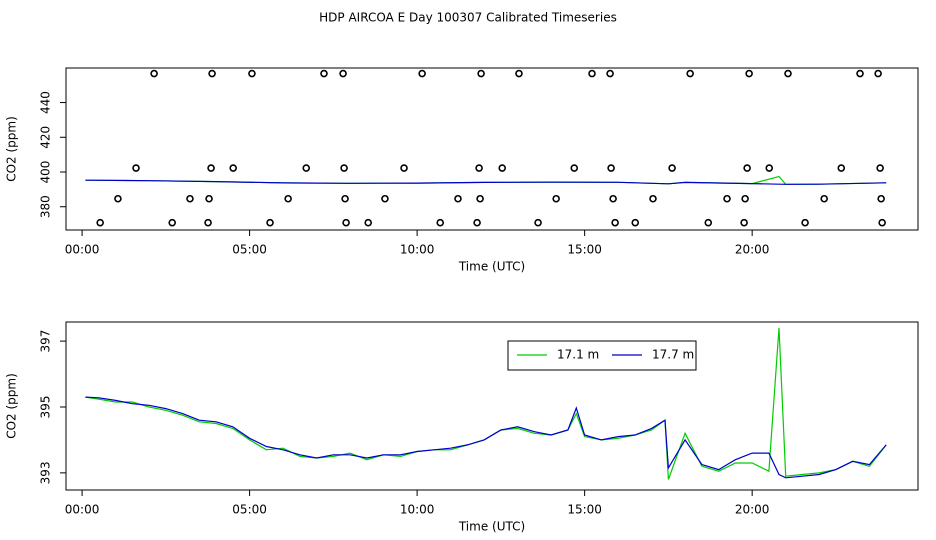 Image resolution: width=936 pixels, height=540 pixels. I want to click on y-tick-label: 440, so click(46, 102).